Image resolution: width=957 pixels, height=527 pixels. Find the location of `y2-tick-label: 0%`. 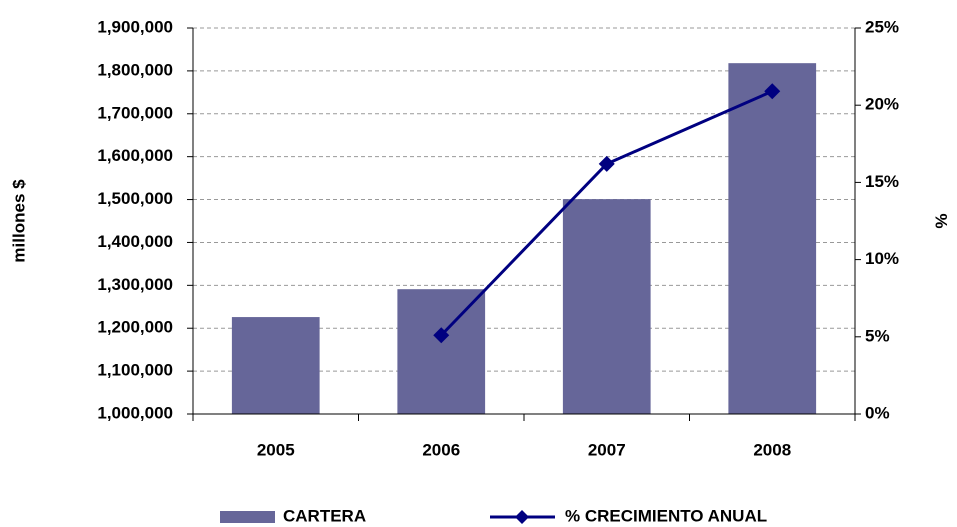

y2-tick-label: 0% is located at coordinates (877, 412).